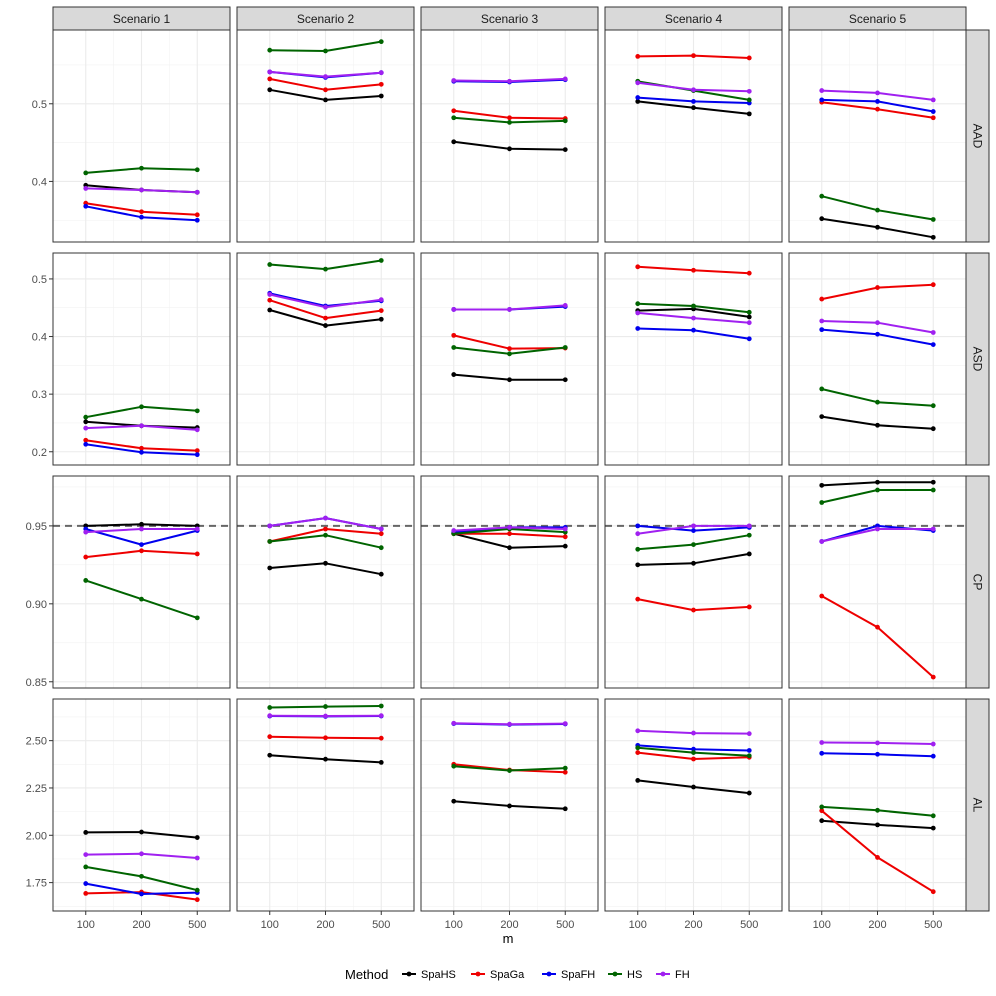  Describe the element at coordinates (978, 136) in the screenshot. I see `strip-label-aad: AAD` at that location.